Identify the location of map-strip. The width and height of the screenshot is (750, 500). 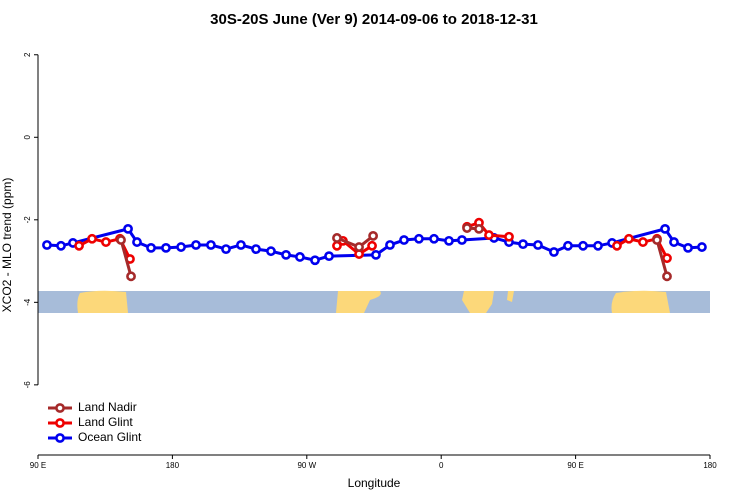
(374, 301).